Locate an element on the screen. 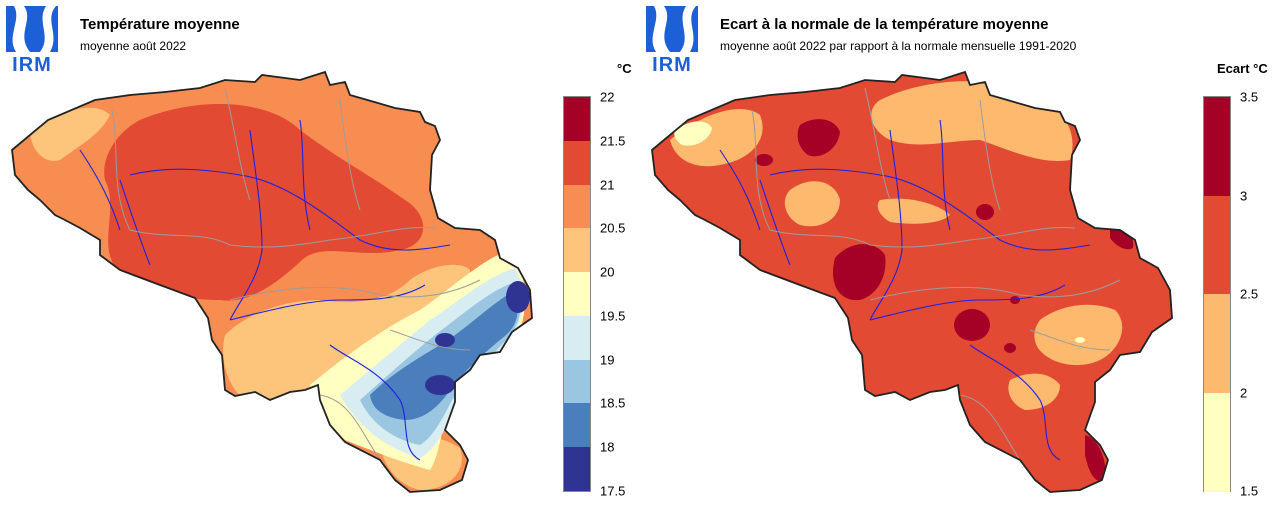 Image resolution: width=1280 pixels, height=507 pixels. anomaly-legend is located at coordinates (1217, 294).